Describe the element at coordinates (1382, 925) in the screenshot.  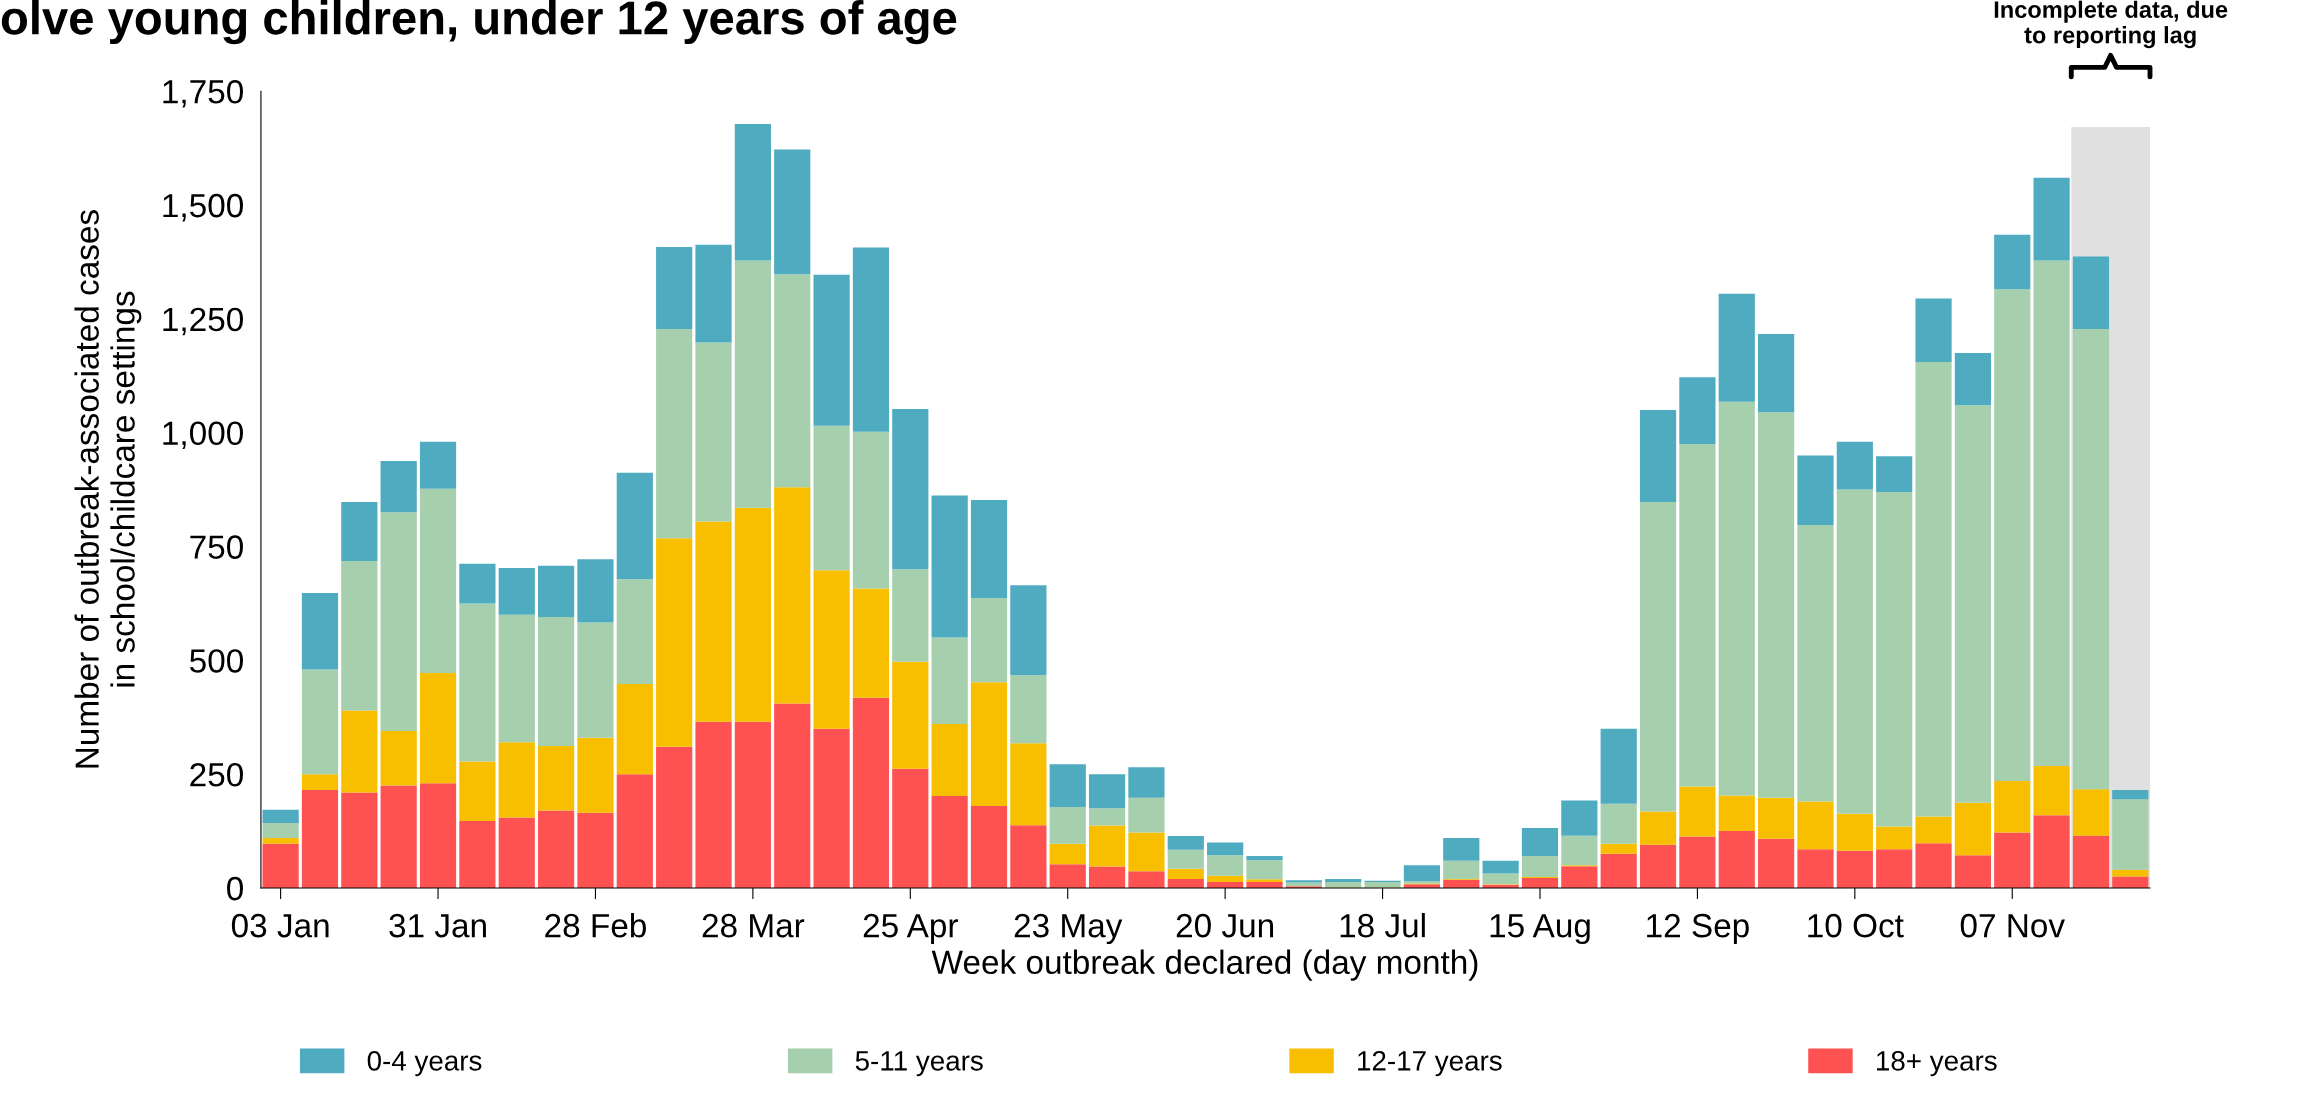
I see `x-tick-label: 18 Jul` at that location.